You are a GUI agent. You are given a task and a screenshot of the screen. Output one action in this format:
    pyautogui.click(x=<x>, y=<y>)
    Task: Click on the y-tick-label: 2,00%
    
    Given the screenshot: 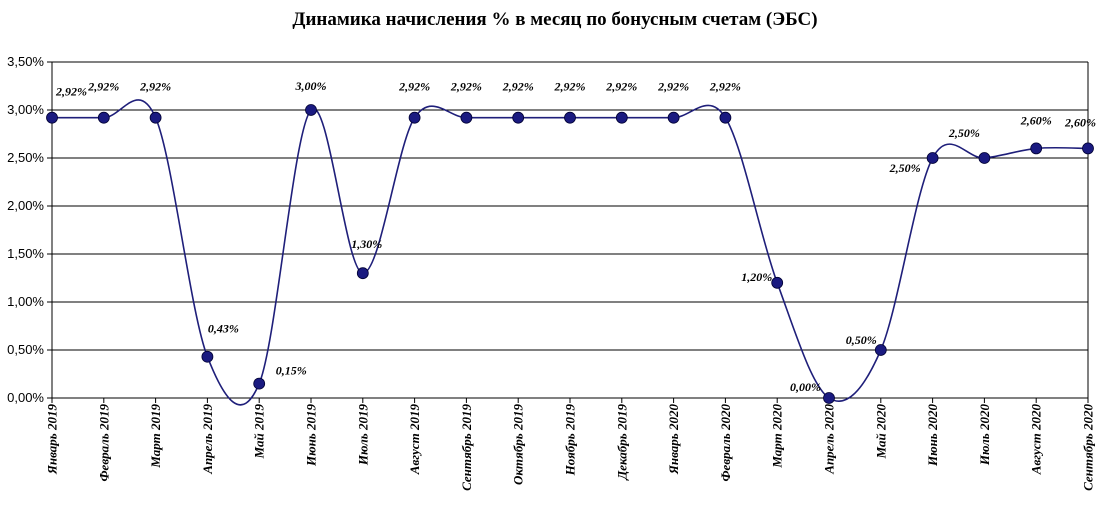 What is the action you would take?
    pyautogui.click(x=25, y=205)
    